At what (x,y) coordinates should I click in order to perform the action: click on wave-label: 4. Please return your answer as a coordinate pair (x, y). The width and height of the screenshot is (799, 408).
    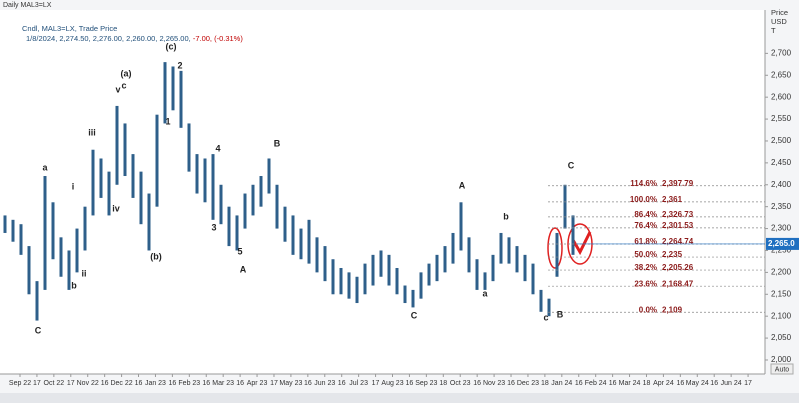
    Looking at the image, I should click on (217, 148).